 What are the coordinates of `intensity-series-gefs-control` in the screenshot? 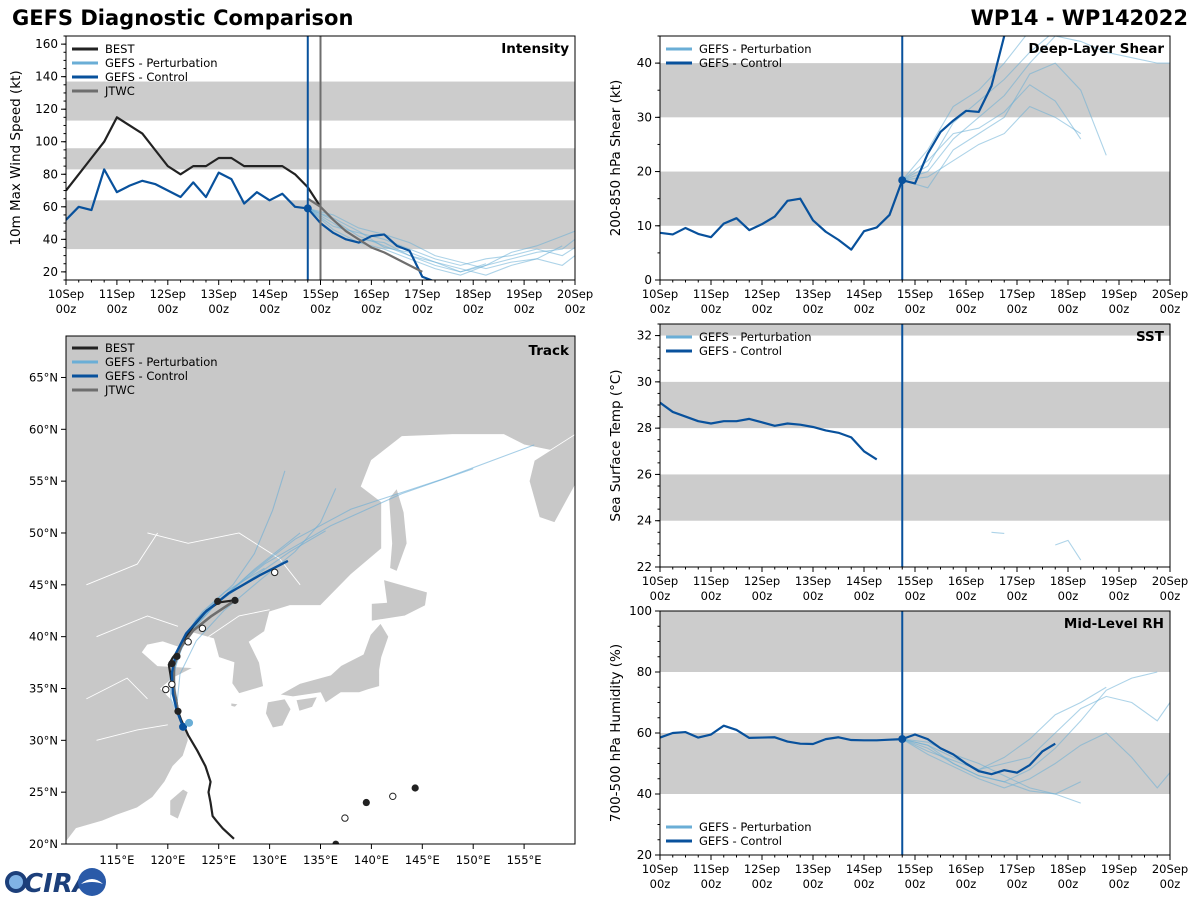 It's located at (250, 224).